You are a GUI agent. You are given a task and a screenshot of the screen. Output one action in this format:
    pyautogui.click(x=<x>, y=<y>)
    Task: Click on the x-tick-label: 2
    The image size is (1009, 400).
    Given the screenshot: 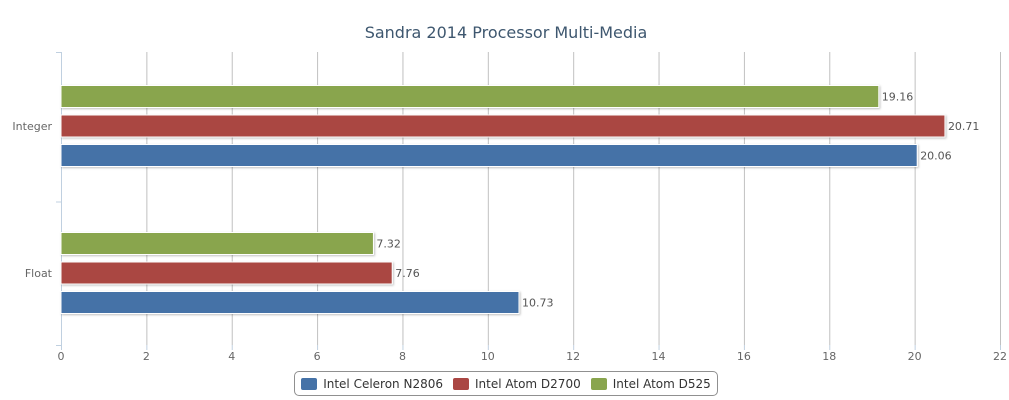 What is the action you would take?
    pyautogui.click(x=146, y=356)
    